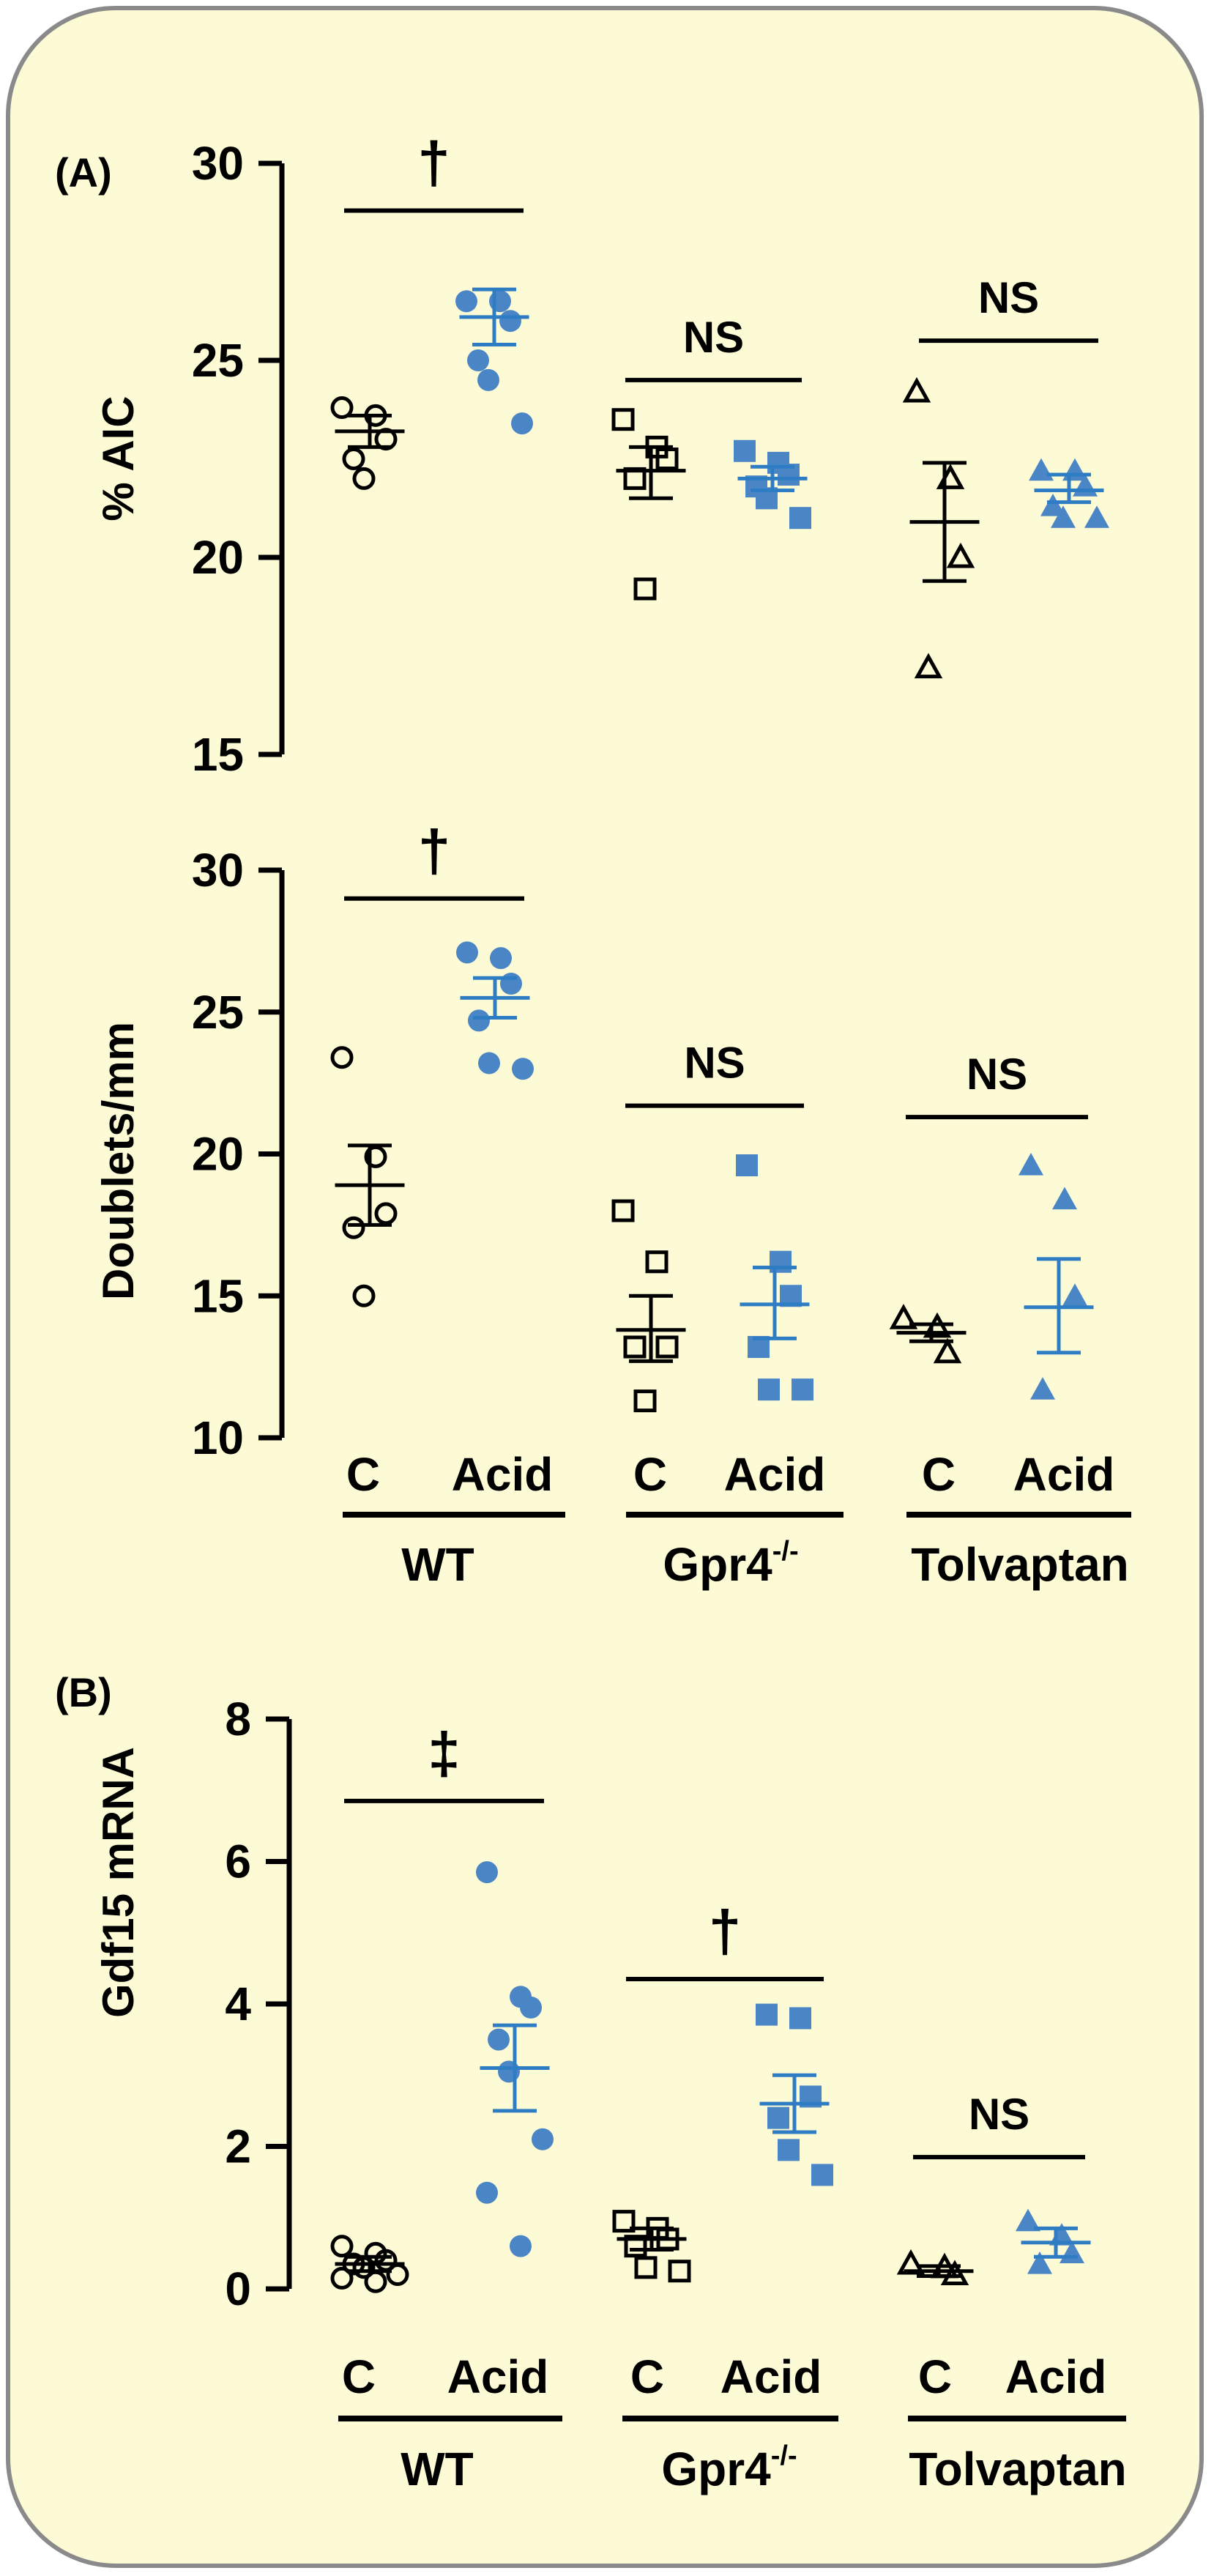 Image resolution: width=1214 pixels, height=2576 pixels. What do you see at coordinates (775, 1474) in the screenshot?
I see `condition-label-acid-gpr4: Acid` at bounding box center [775, 1474].